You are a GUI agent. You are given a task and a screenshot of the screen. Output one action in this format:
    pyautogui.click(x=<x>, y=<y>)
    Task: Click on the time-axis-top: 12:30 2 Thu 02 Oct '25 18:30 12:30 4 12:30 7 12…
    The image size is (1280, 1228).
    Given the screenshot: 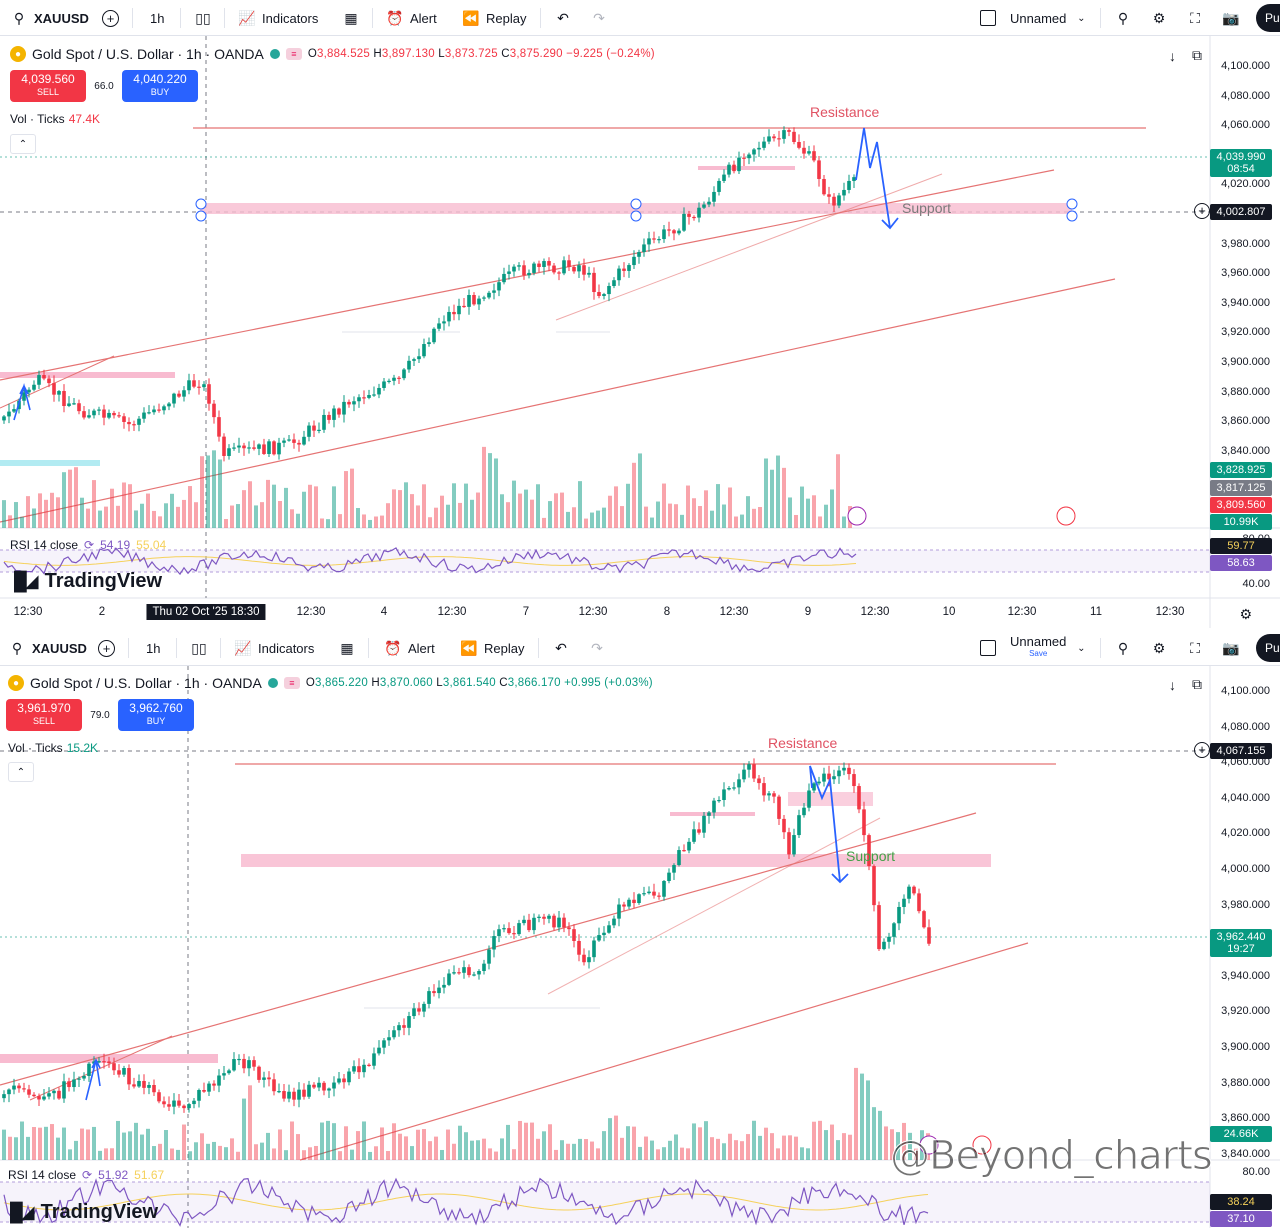 What is the action you would take?
    pyautogui.click(x=605, y=614)
    